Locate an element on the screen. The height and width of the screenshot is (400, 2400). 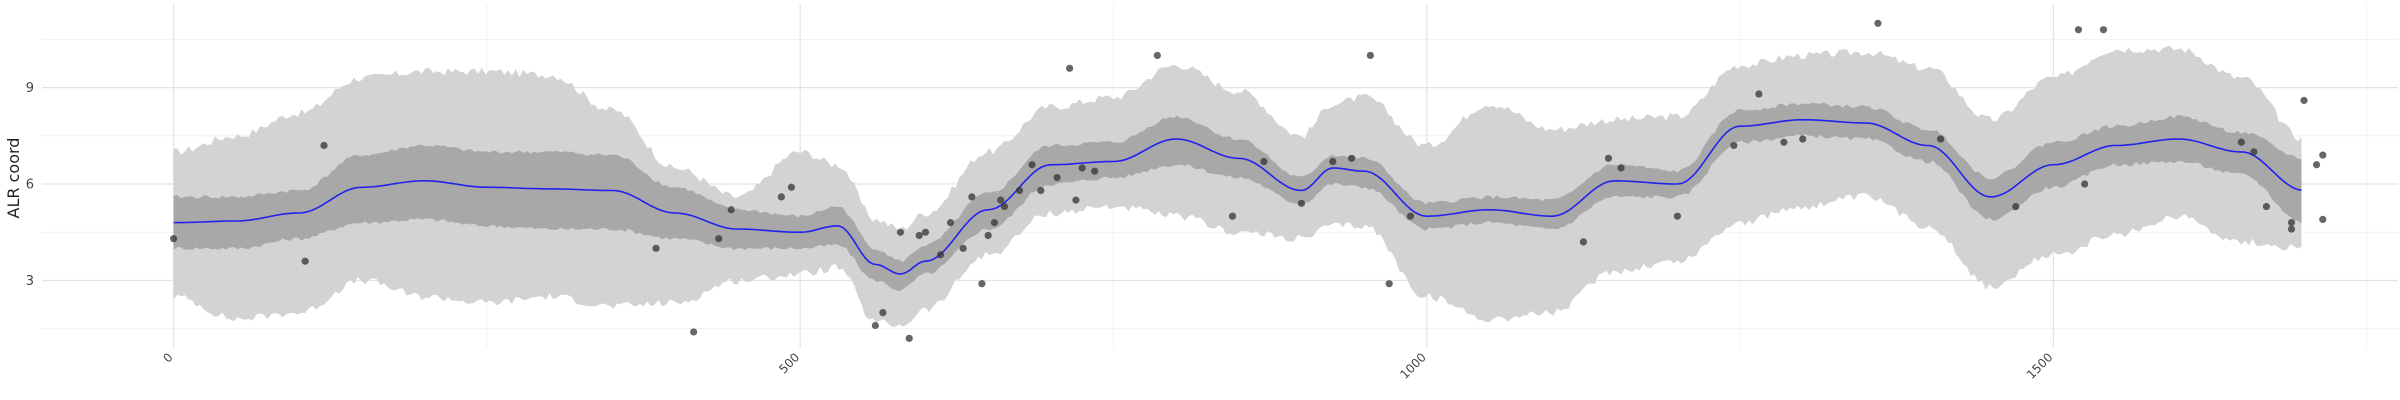
y-tick-label: 9 is located at coordinates (30, 88).